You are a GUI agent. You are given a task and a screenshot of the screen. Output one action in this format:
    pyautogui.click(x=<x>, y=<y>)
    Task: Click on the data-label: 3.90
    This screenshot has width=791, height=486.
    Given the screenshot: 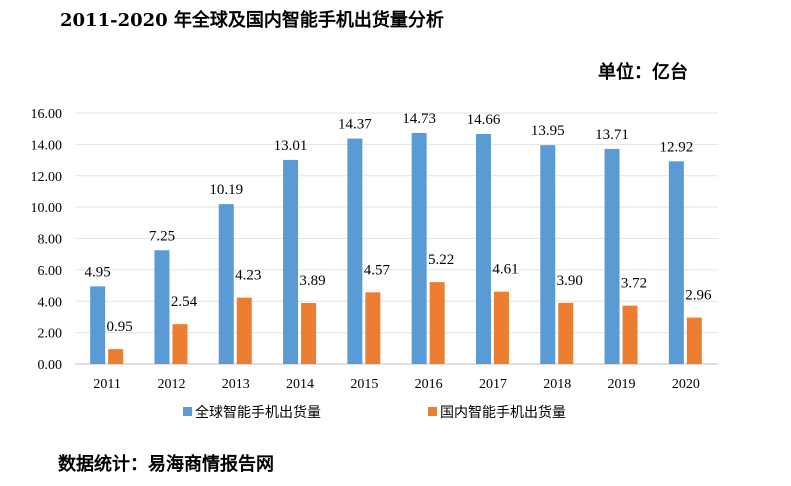 What is the action you would take?
    pyautogui.click(x=570, y=281)
    